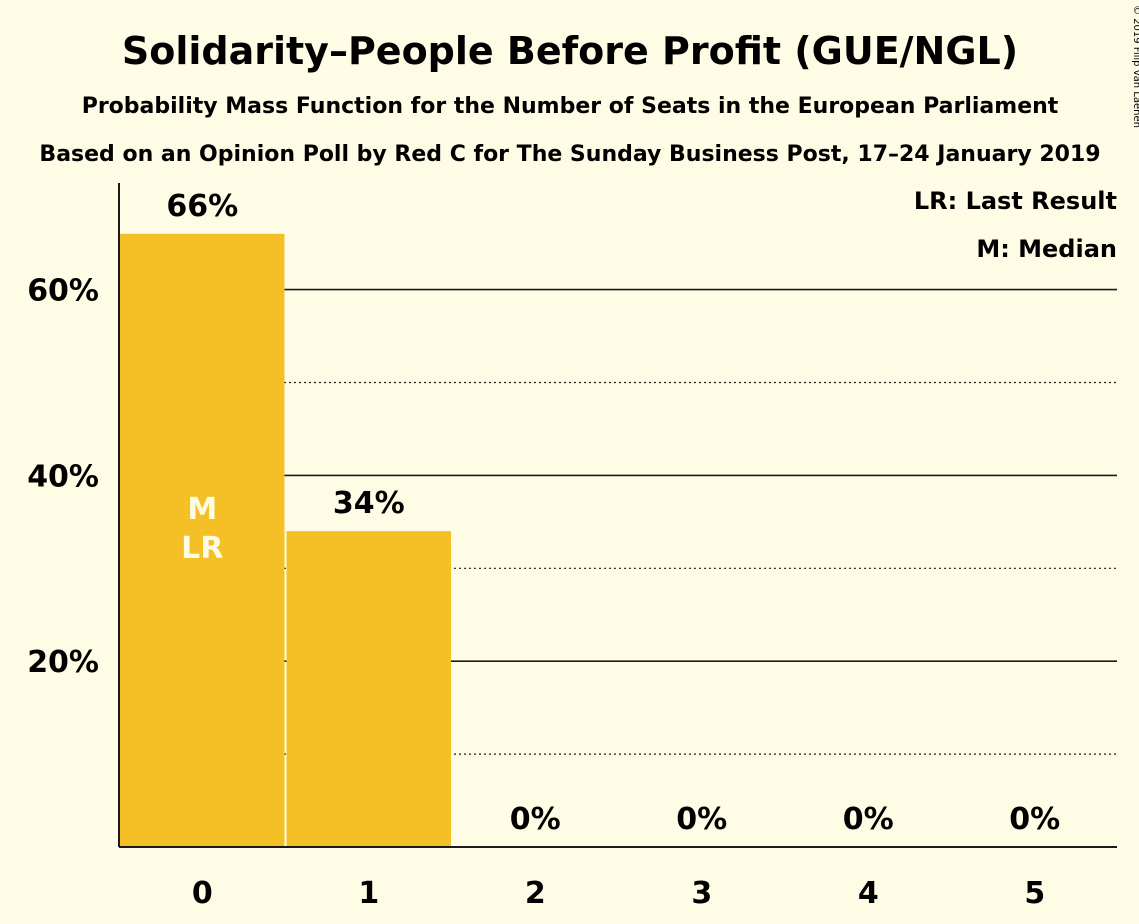 This screenshot has height=924, width=1139. What do you see at coordinates (63, 291) in the screenshot?
I see `y-tick-label: 60%` at bounding box center [63, 291].